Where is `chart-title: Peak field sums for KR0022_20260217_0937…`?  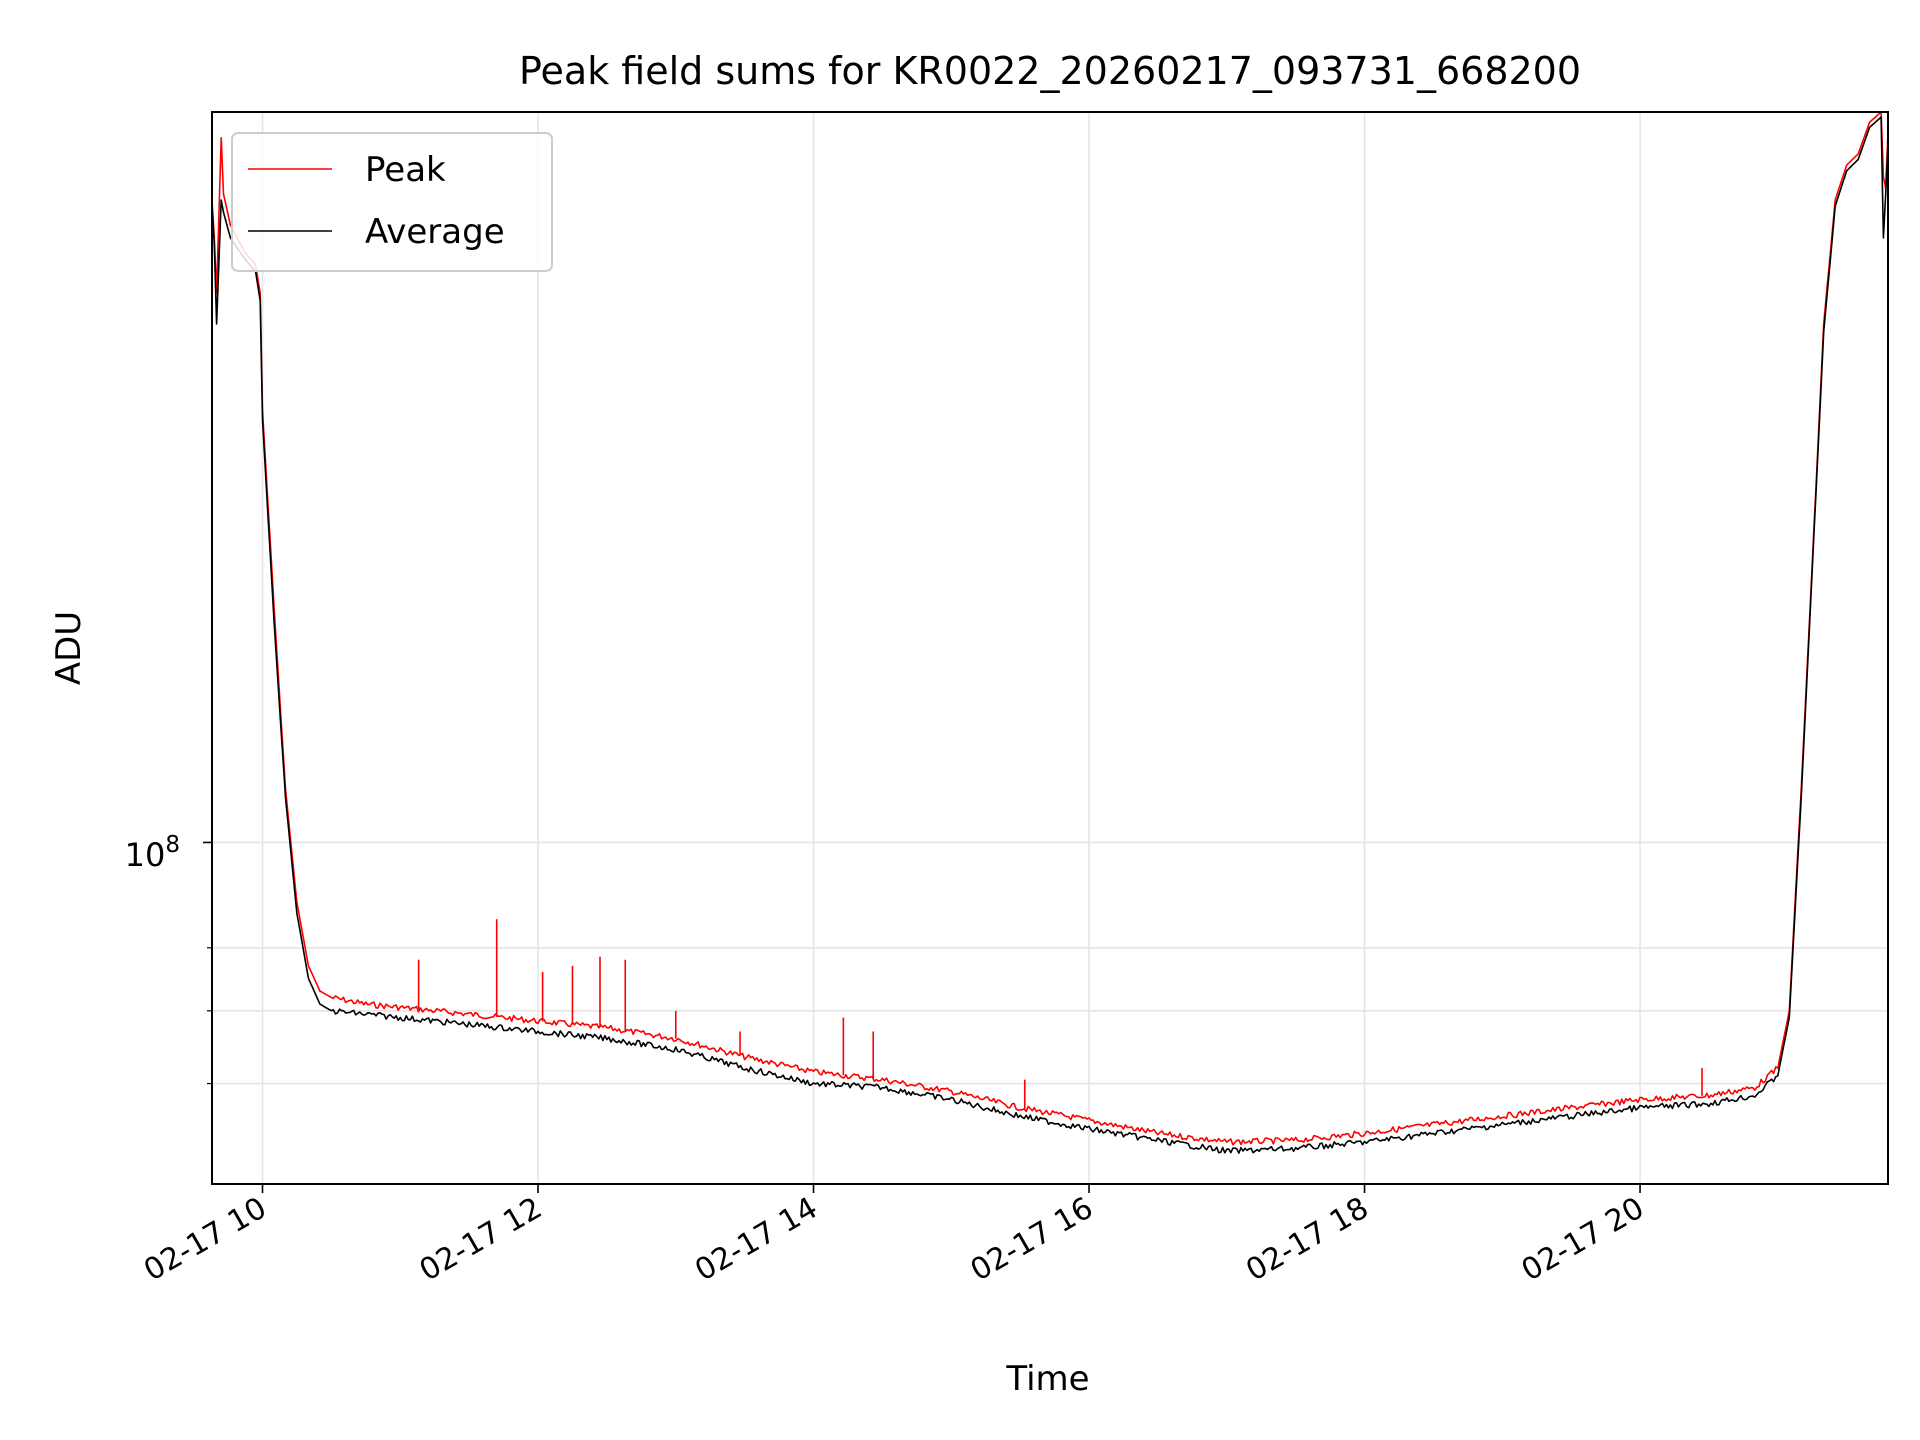
chart-title: Peak field sums for KR0022_20260217_0937… is located at coordinates (1050, 71).